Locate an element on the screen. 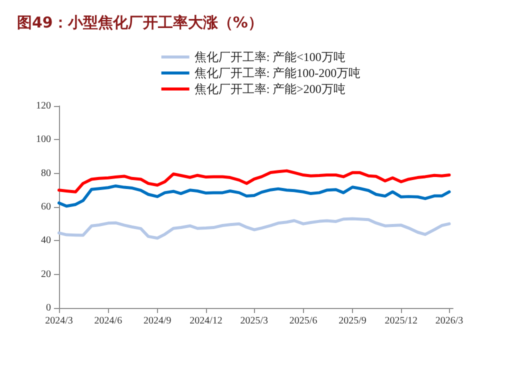 The width and height of the screenshot is (522, 377). y-tick-label: 20 is located at coordinates (46, 274).